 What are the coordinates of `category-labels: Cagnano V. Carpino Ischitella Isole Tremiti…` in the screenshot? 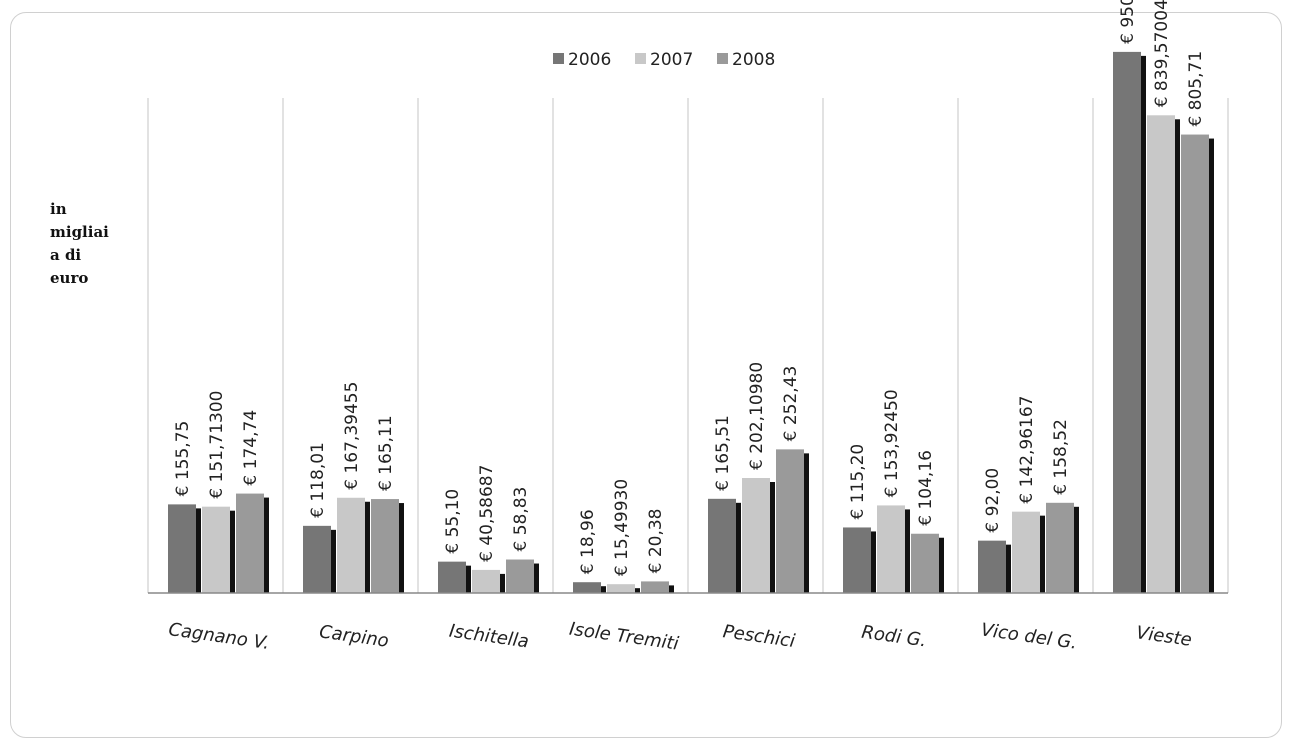 It's located at (680, 636).